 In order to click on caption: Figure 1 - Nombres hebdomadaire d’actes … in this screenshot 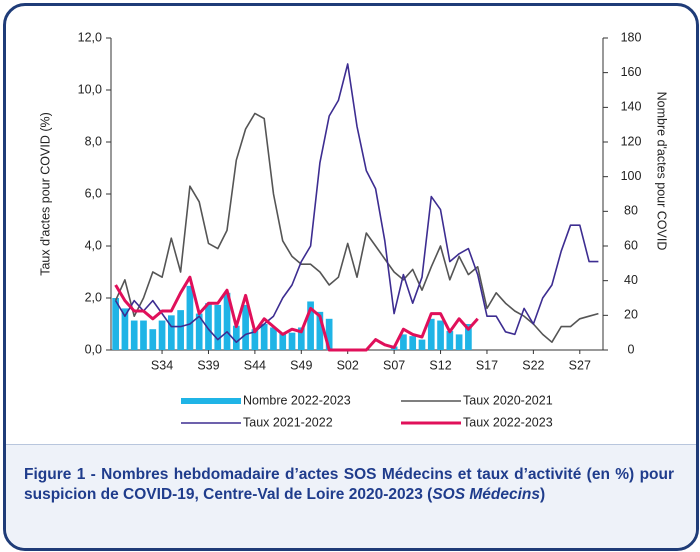, I will do `click(349, 485)`.